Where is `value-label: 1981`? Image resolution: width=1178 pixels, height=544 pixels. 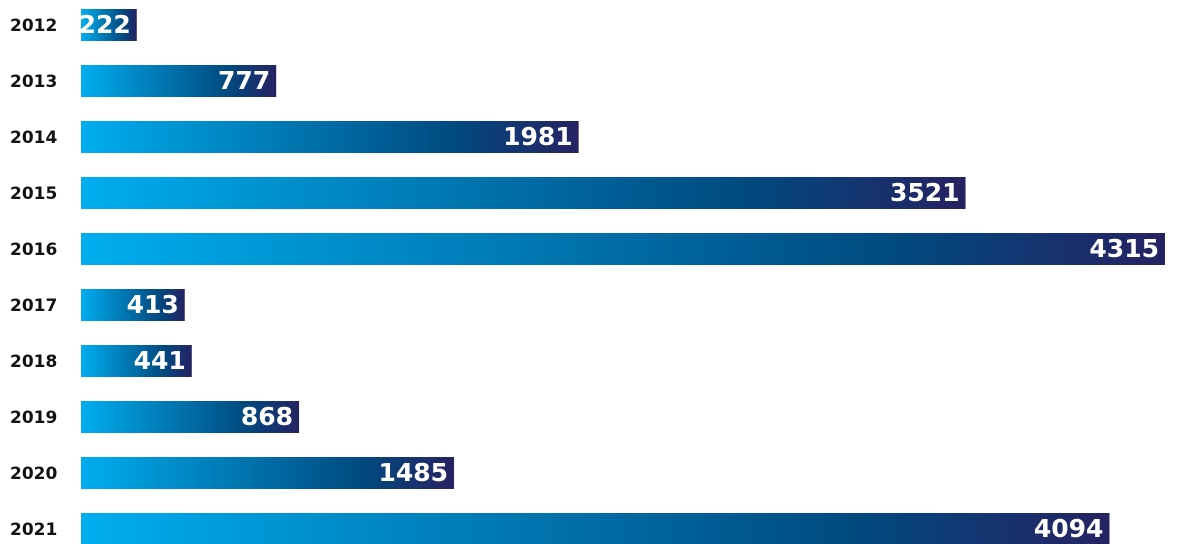
value-label: 1981 is located at coordinates (538, 136).